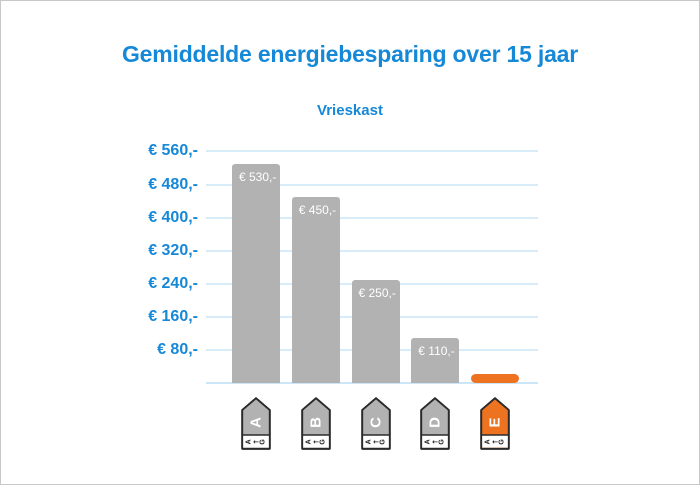 The image size is (700, 485). I want to click on bar-d, so click(435, 360).